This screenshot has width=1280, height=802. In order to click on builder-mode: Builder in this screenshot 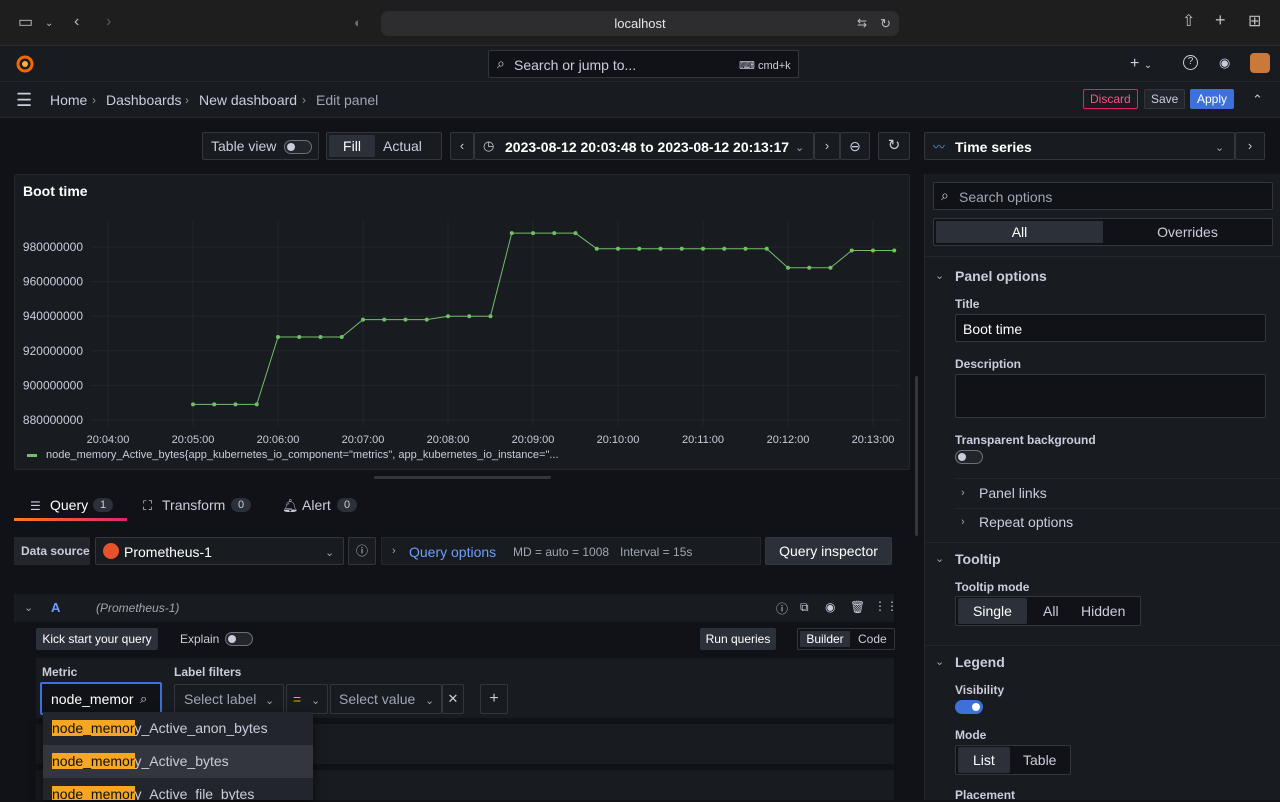, I will do `click(825, 639)`.